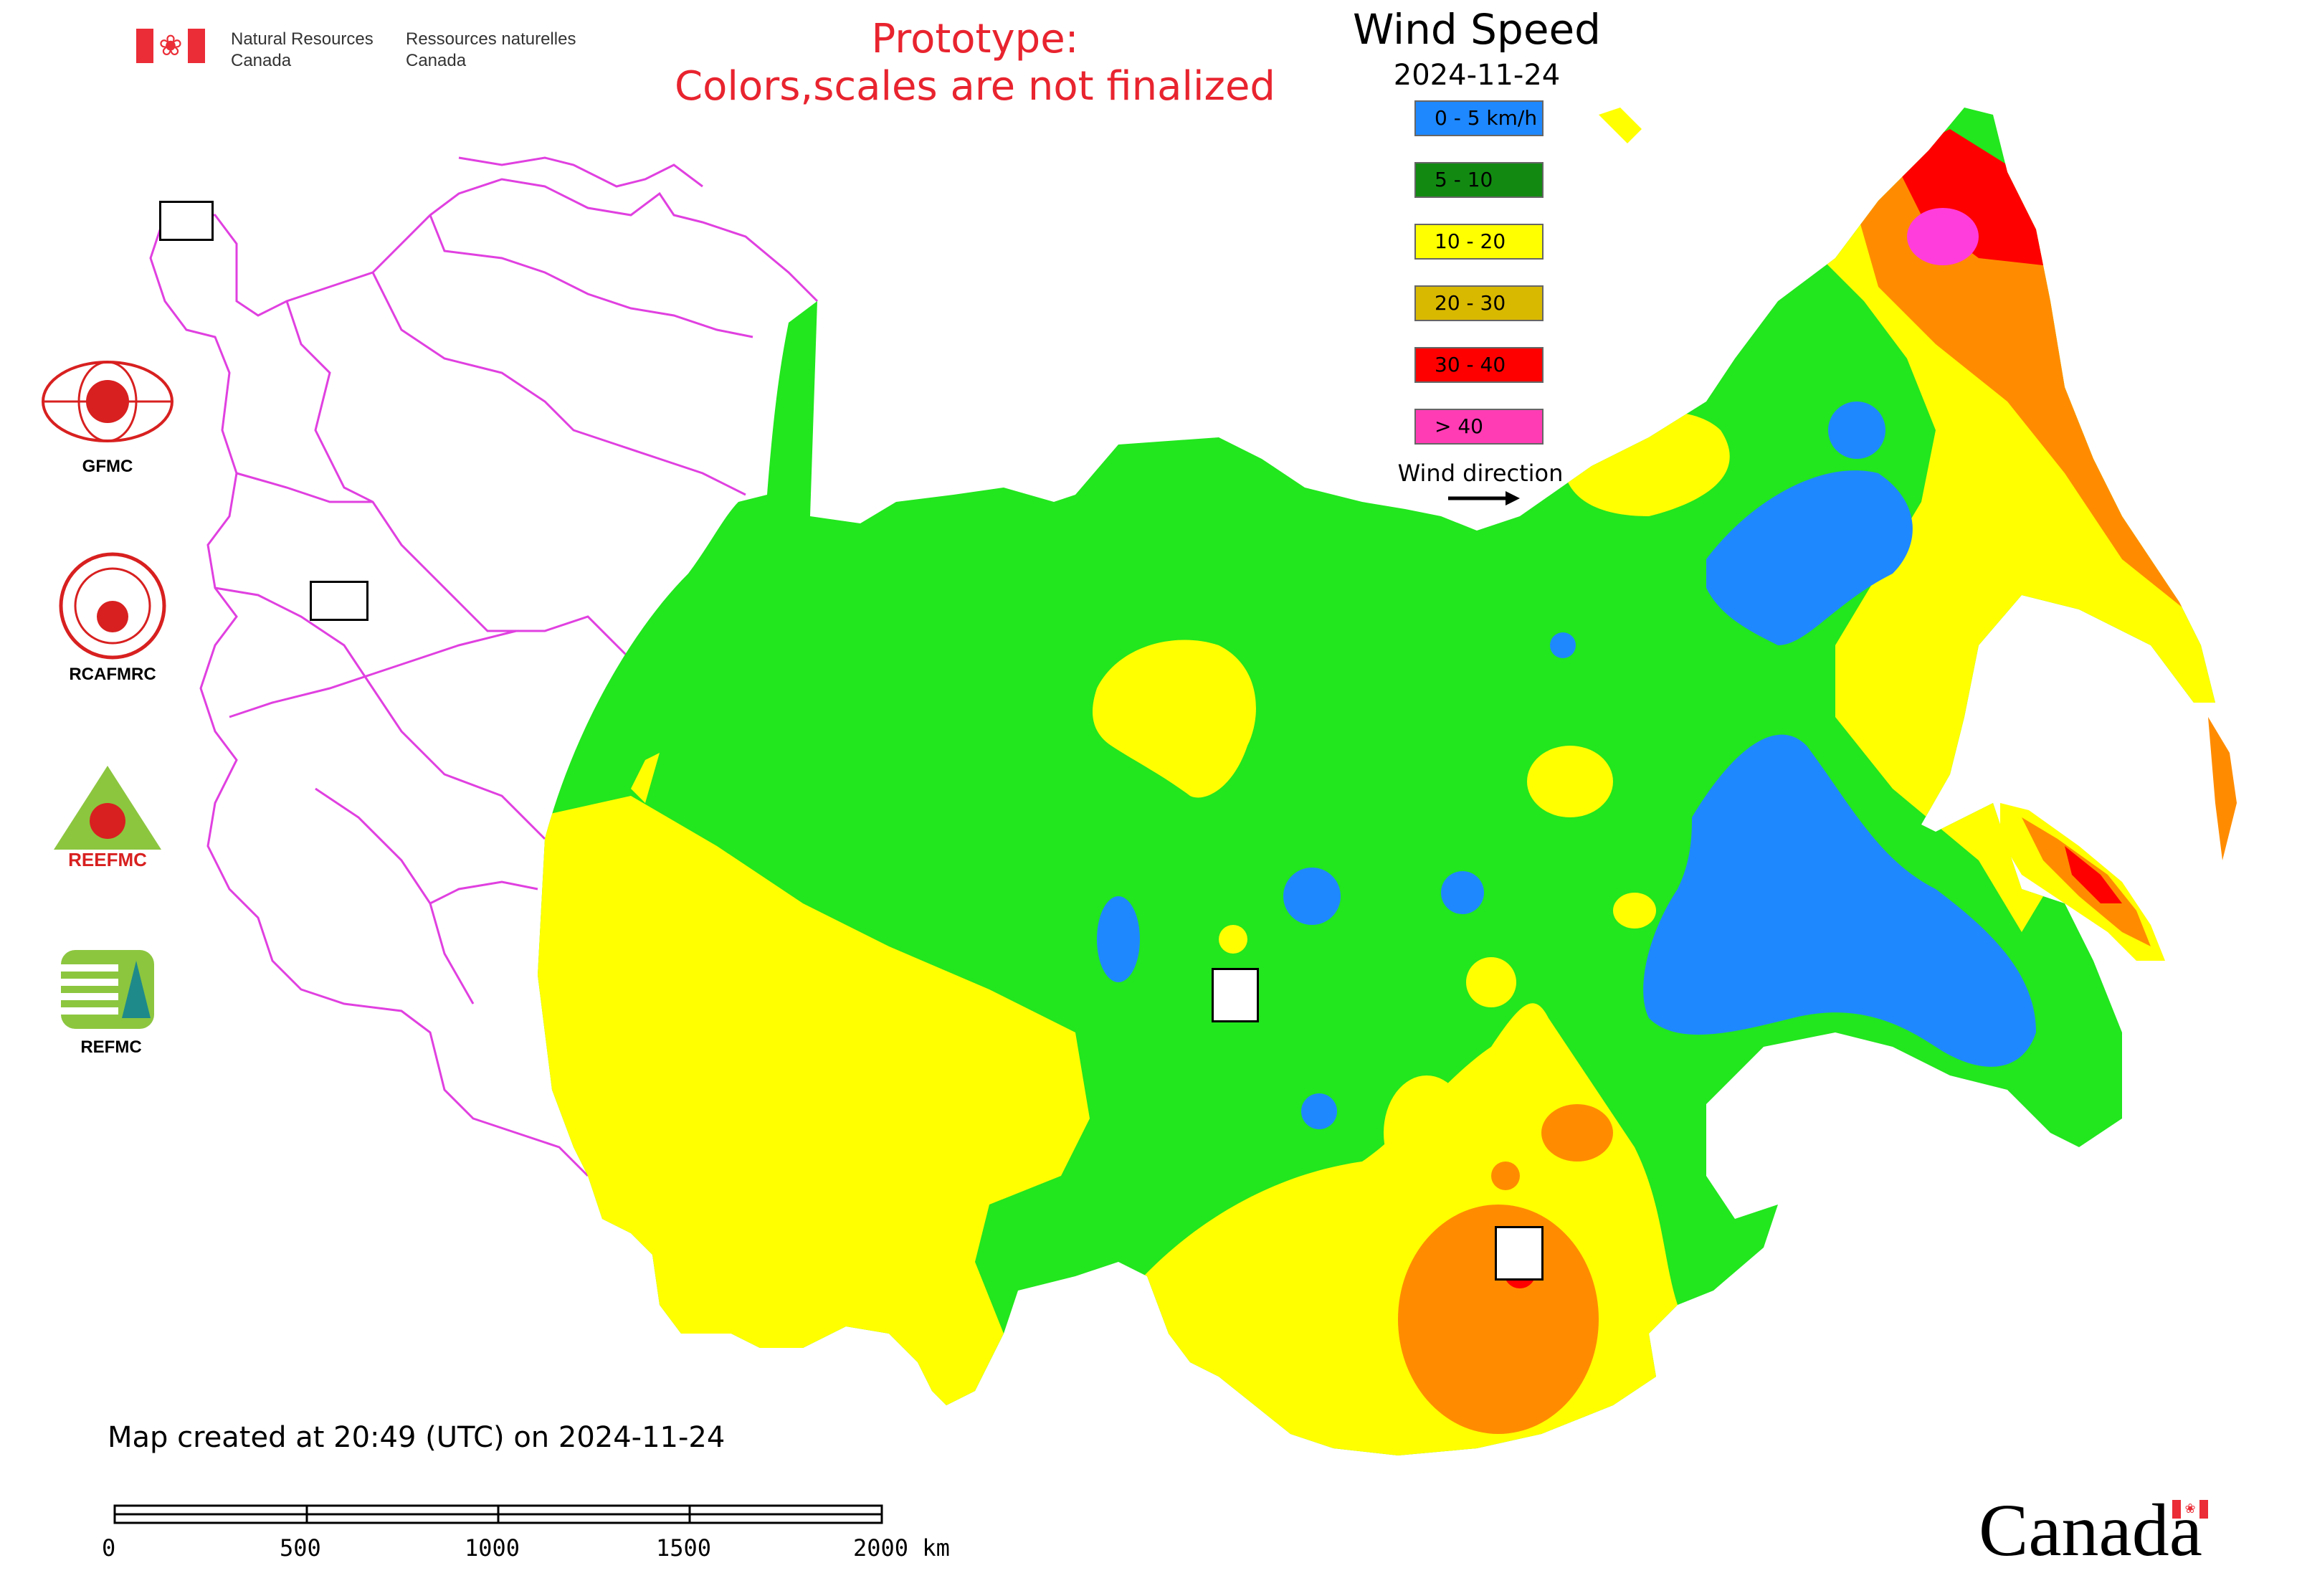  What do you see at coordinates (170, 46) in the screenshot?
I see `canada-flag-icon: ❀` at bounding box center [170, 46].